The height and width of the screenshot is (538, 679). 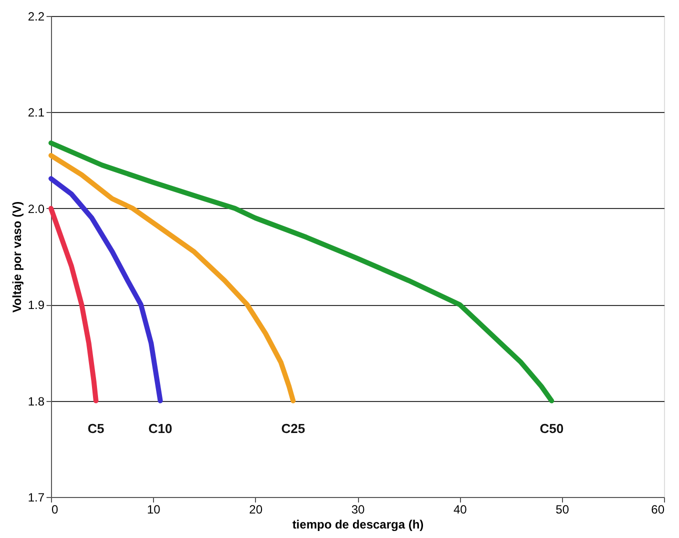 I want to click on x-tick-label: 30, so click(x=358, y=509).